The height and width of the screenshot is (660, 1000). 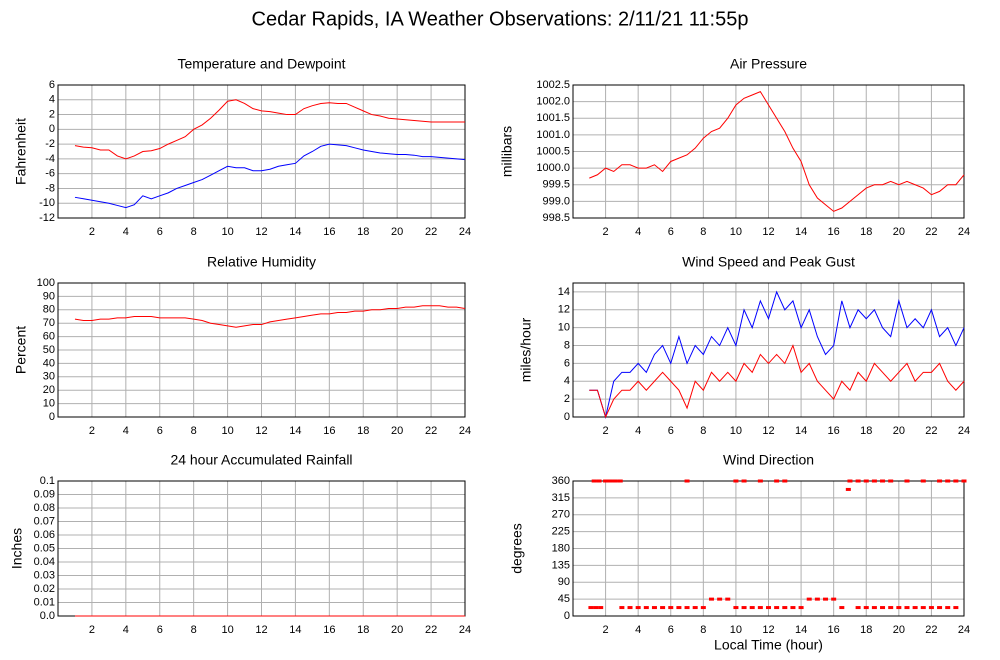 What do you see at coordinates (553, 118) in the screenshot?
I see `y-tick-label: 1001.5` at bounding box center [553, 118].